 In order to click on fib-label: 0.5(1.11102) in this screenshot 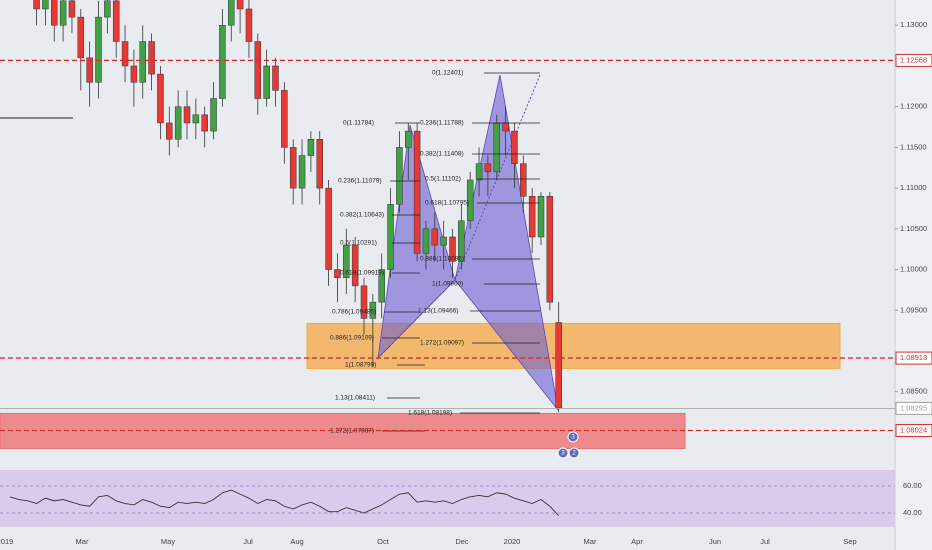, I will do `click(443, 179)`.